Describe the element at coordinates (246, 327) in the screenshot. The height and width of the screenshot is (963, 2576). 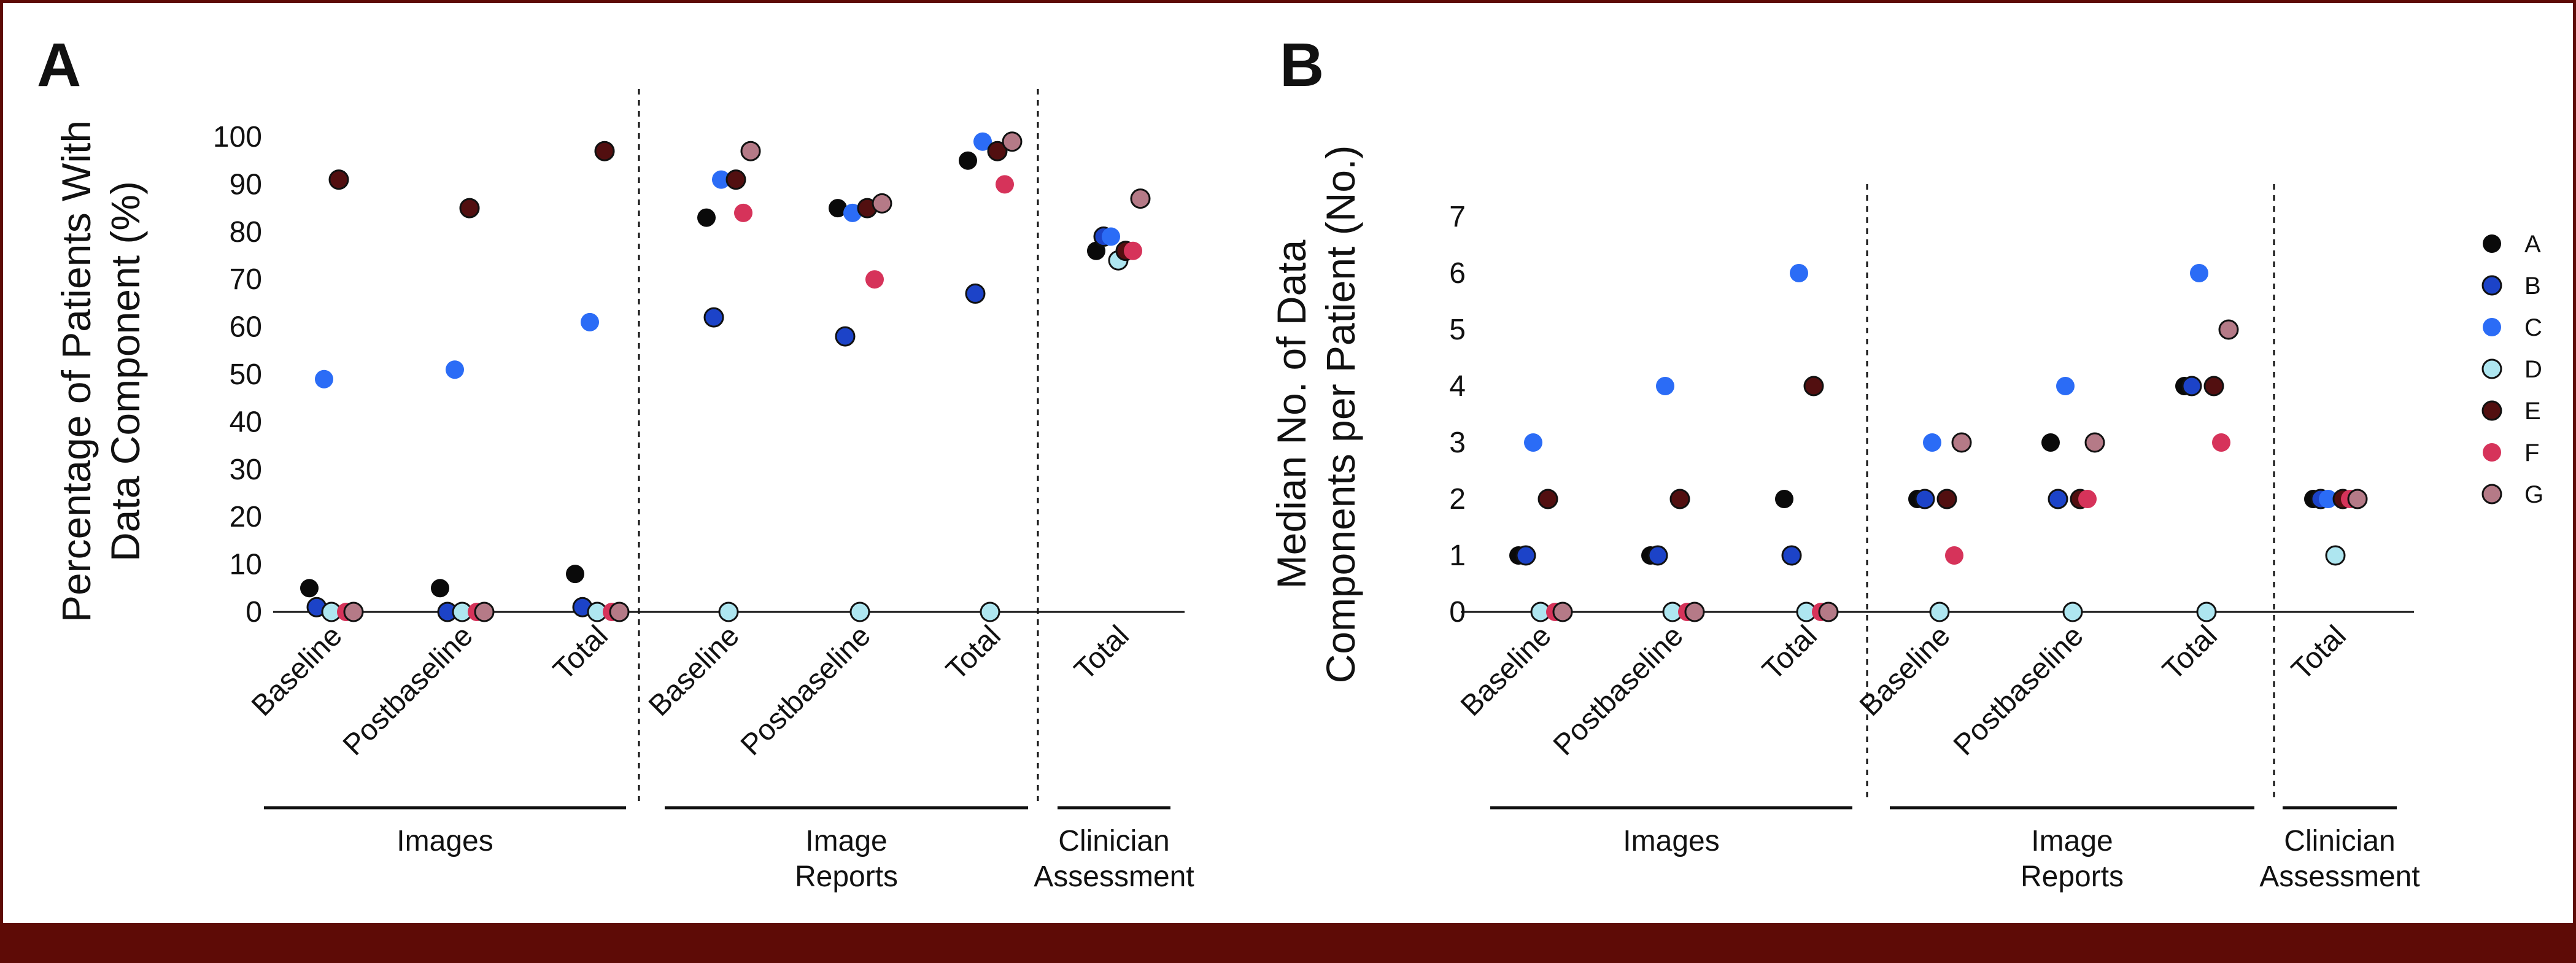
I see `y-tick-label: 60` at that location.